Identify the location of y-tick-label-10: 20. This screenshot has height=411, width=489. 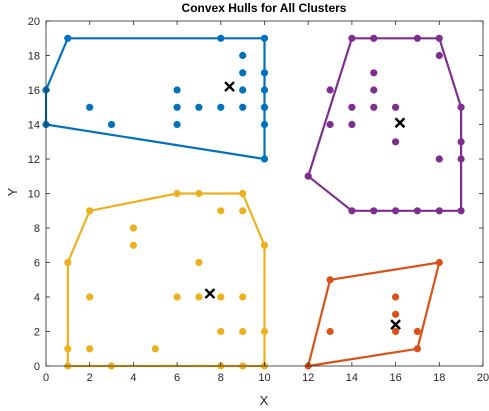
(34, 22).